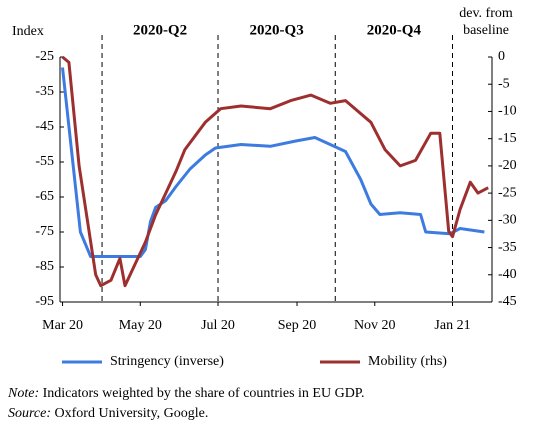 The height and width of the screenshot is (426, 534). Describe the element at coordinates (504, 83) in the screenshot. I see `y2-tick-label: -5` at that location.